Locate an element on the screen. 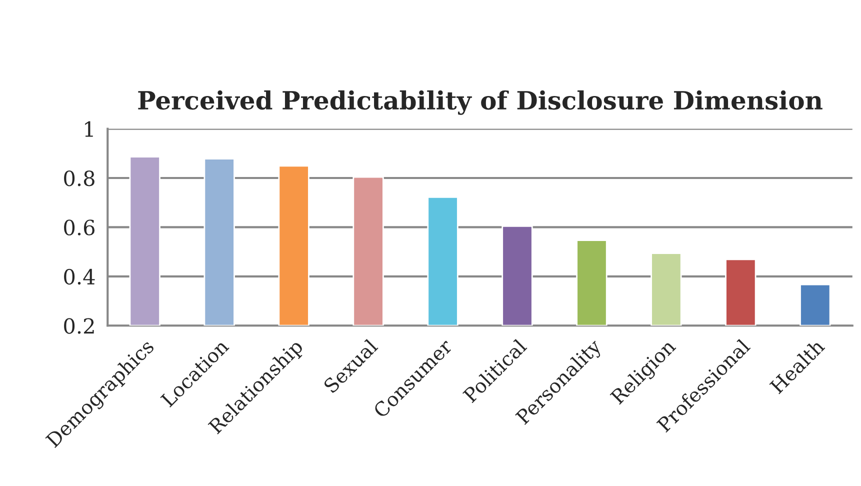  chart-title: Perceived Predictability of Disclosure Dimension is located at coordinates (480, 102).